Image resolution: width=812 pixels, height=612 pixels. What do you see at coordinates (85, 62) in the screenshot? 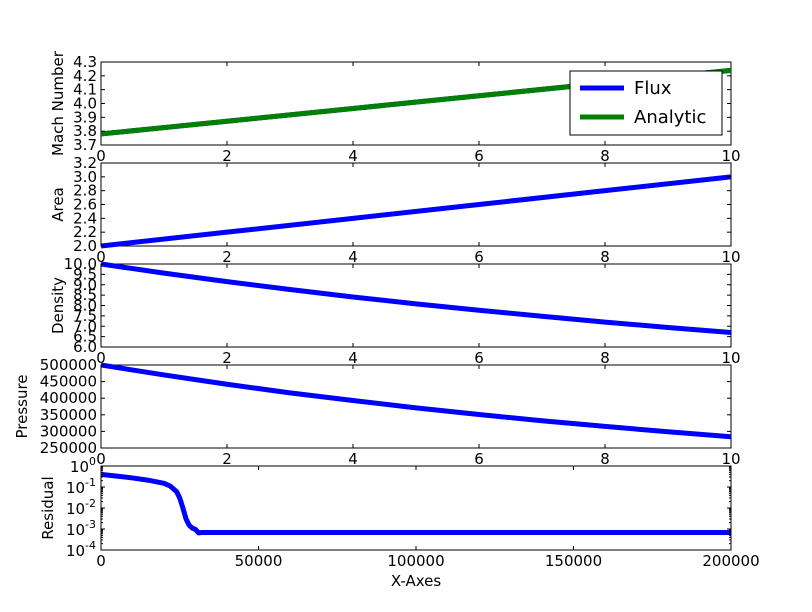
I see `y-tick-label: 4.3` at bounding box center [85, 62].